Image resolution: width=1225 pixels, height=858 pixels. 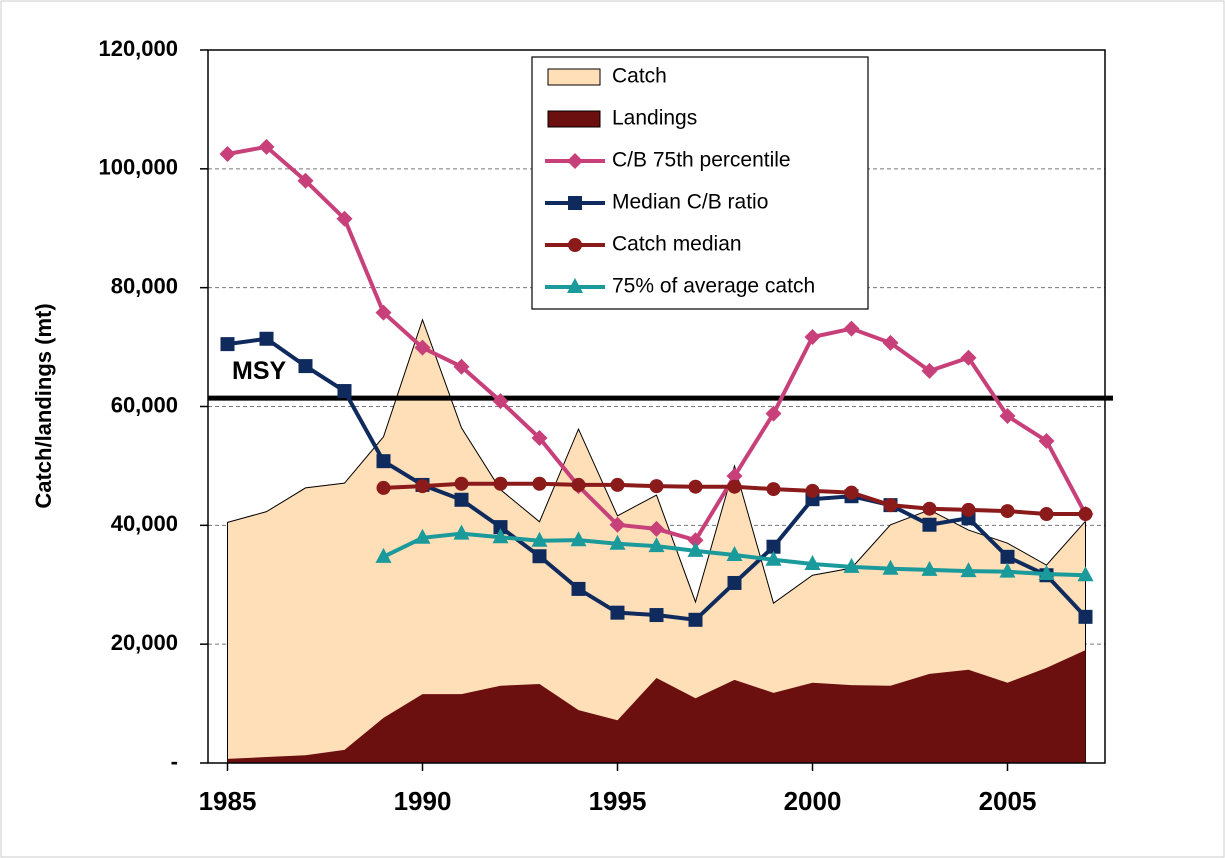 I want to click on y-tick-label: 40,000, so click(x=144, y=523).